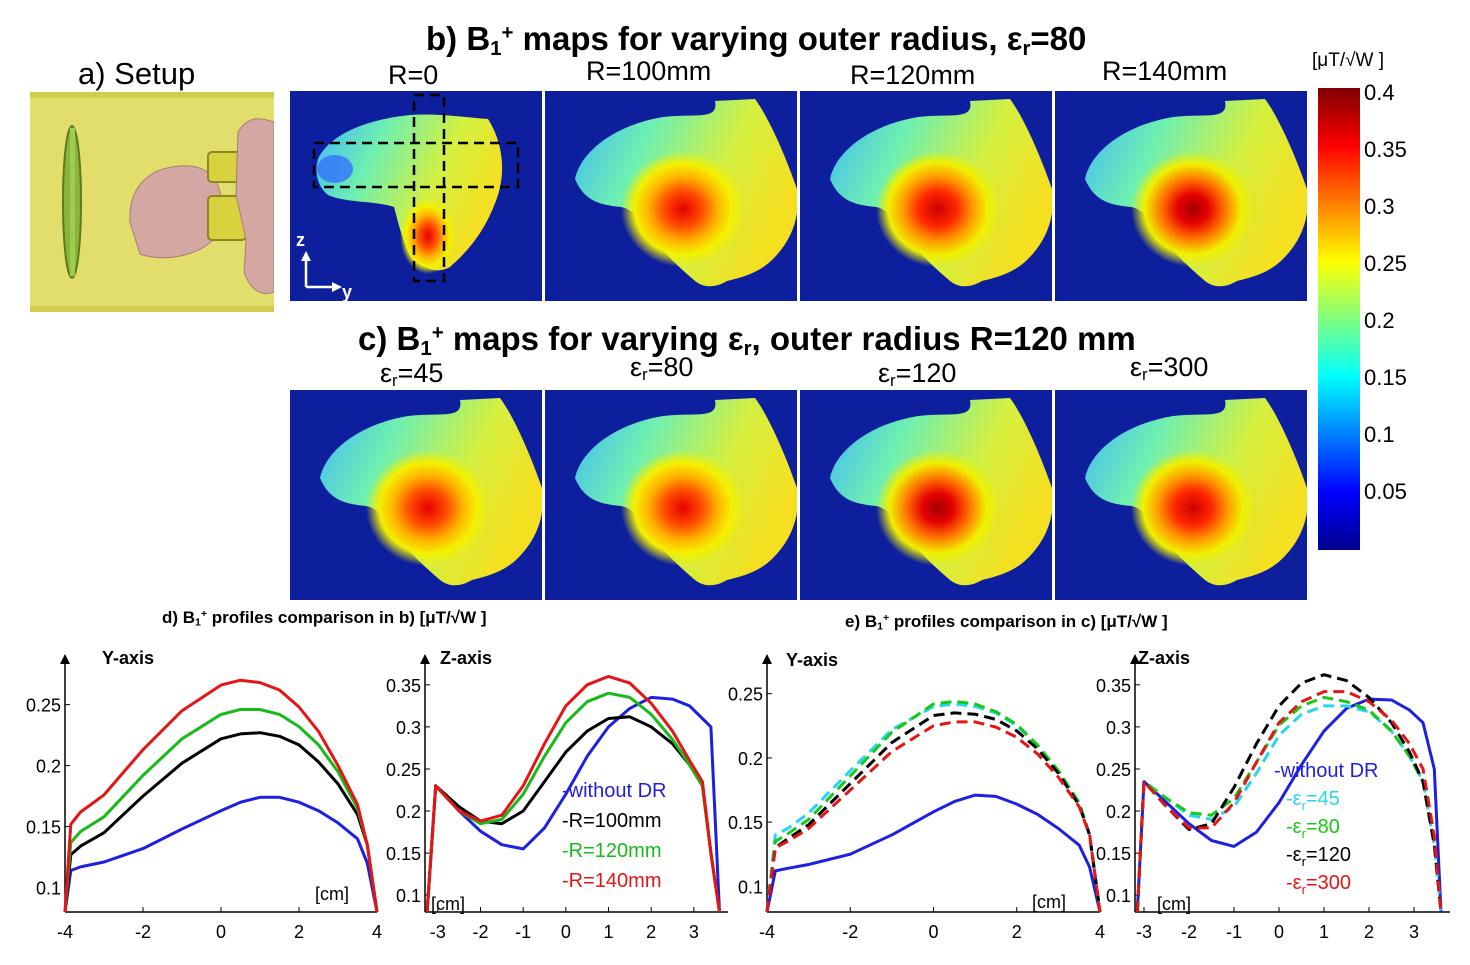 This screenshot has width=1470, height=965. What do you see at coordinates (128, 658) in the screenshot?
I see `chart-title: Y-axis` at bounding box center [128, 658].